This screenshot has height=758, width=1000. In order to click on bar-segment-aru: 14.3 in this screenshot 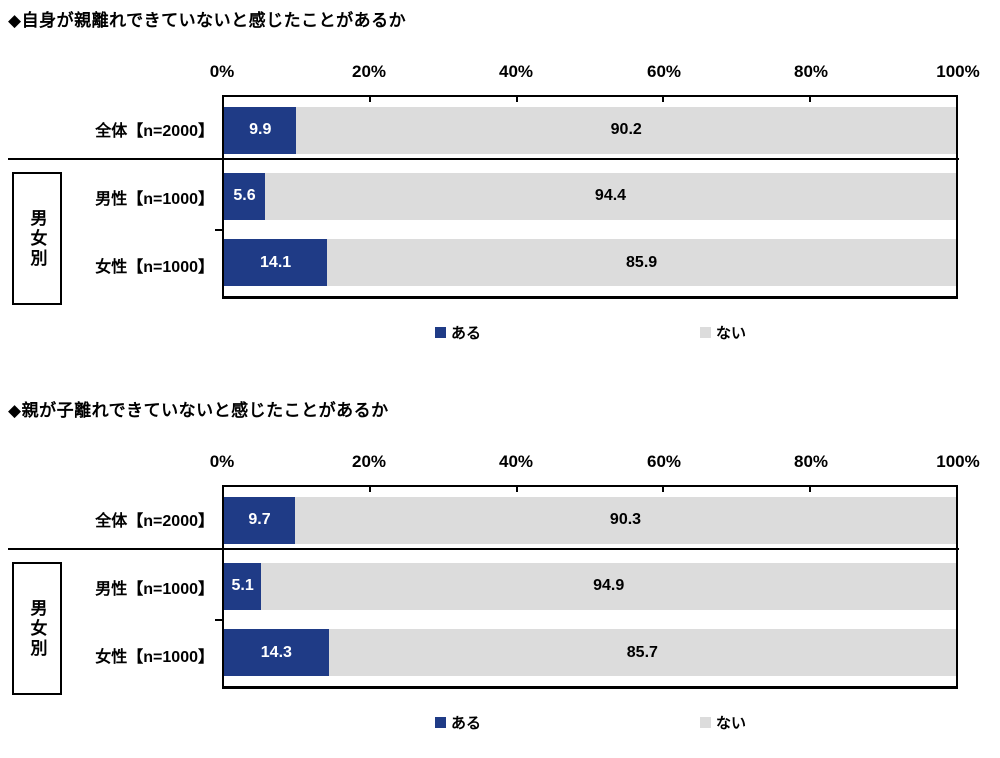, I will do `click(276, 653)`.